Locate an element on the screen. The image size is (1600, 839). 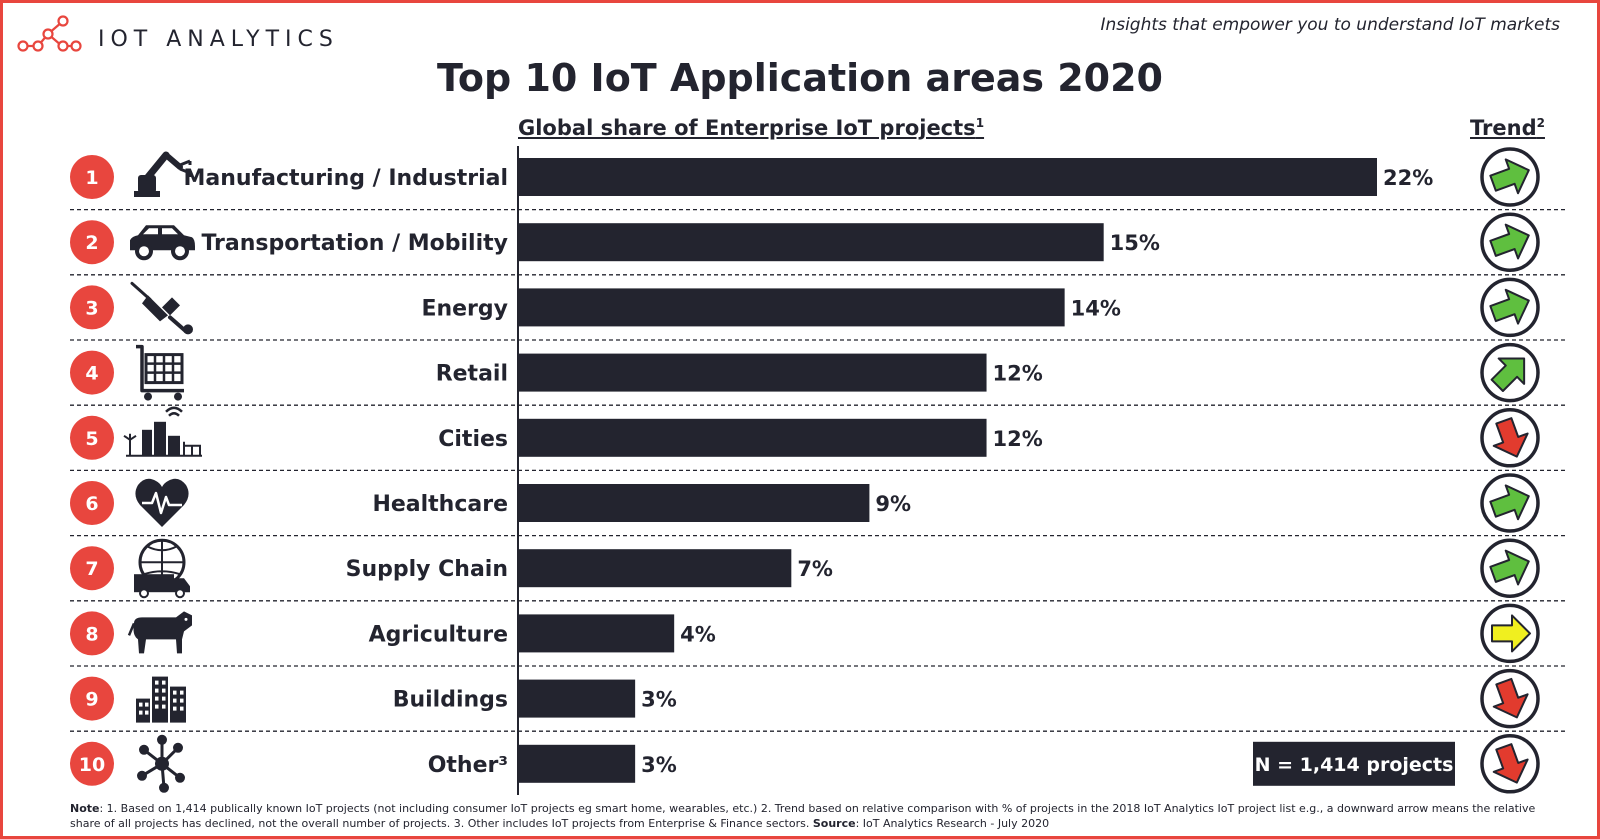
rank-number-4: 4 is located at coordinates (91, 374).